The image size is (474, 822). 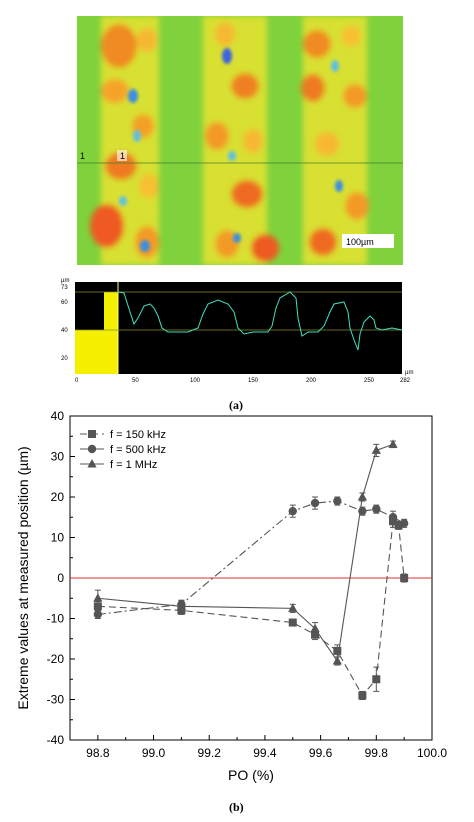 What do you see at coordinates (60, 578) in the screenshot?
I see `y-tick-label: 0` at bounding box center [60, 578].